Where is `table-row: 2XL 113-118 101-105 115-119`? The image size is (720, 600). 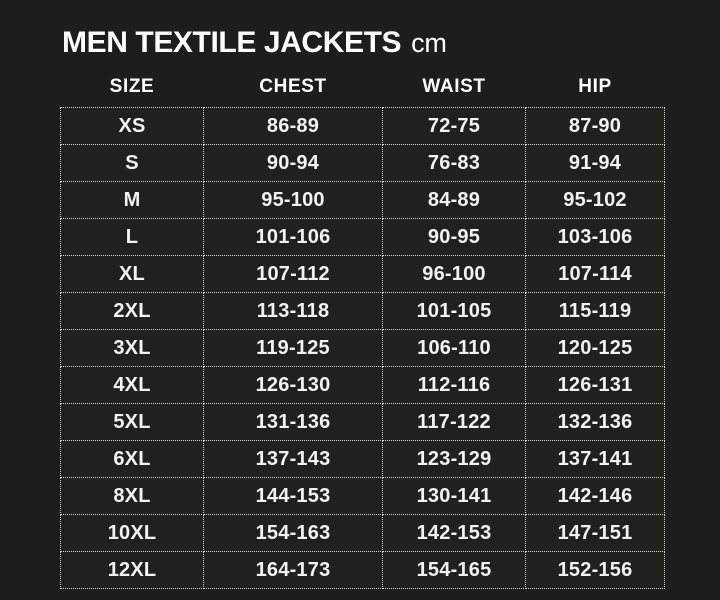
table-row: 2XL 113-118 101-105 115-119 is located at coordinates (362, 311).